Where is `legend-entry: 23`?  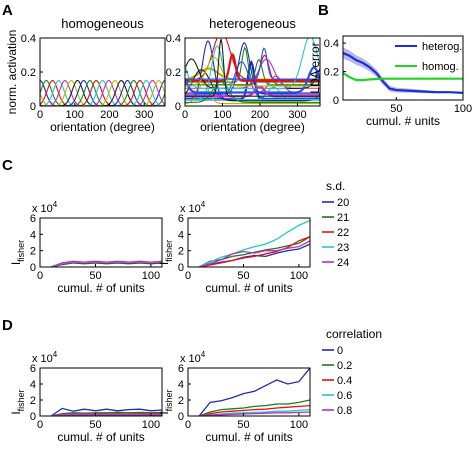
legend-entry: 23 is located at coordinates (343, 248).